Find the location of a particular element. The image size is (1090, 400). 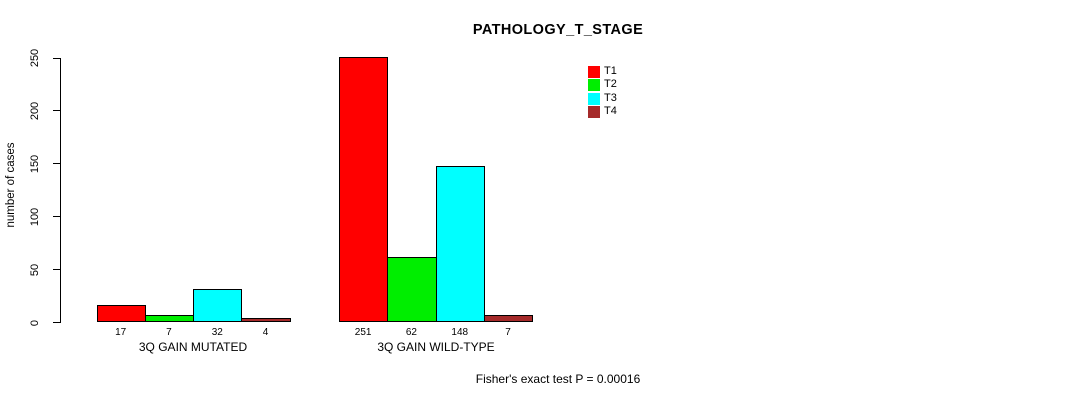

bar-t2-group1 is located at coordinates (169, 319).